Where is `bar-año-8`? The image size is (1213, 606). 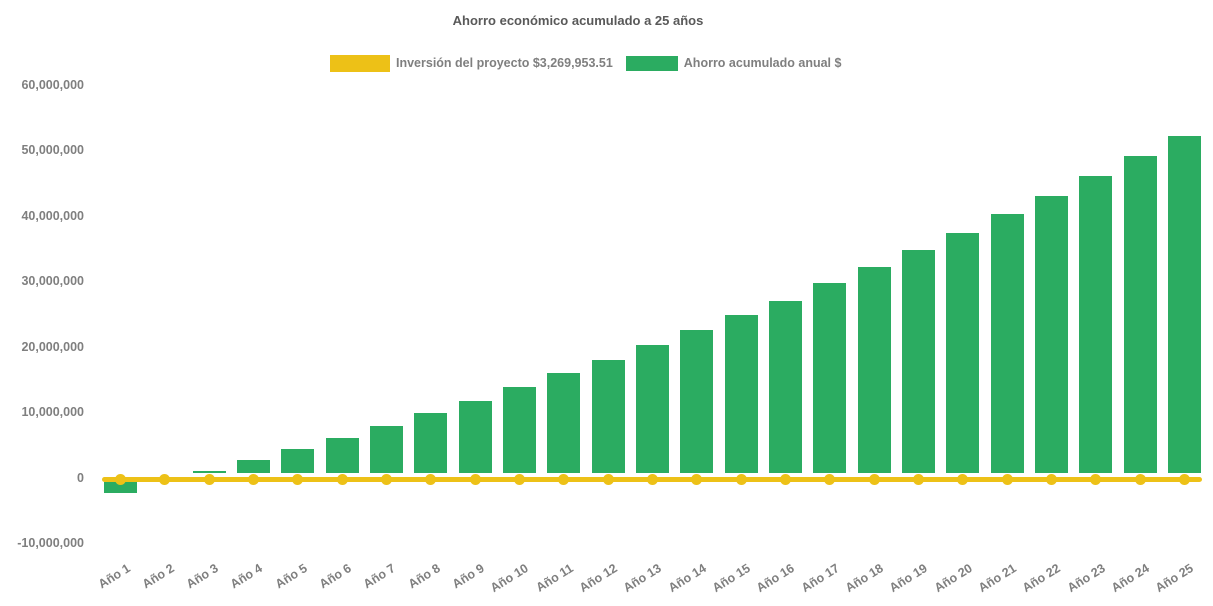 bar-año-8 is located at coordinates (431, 442).